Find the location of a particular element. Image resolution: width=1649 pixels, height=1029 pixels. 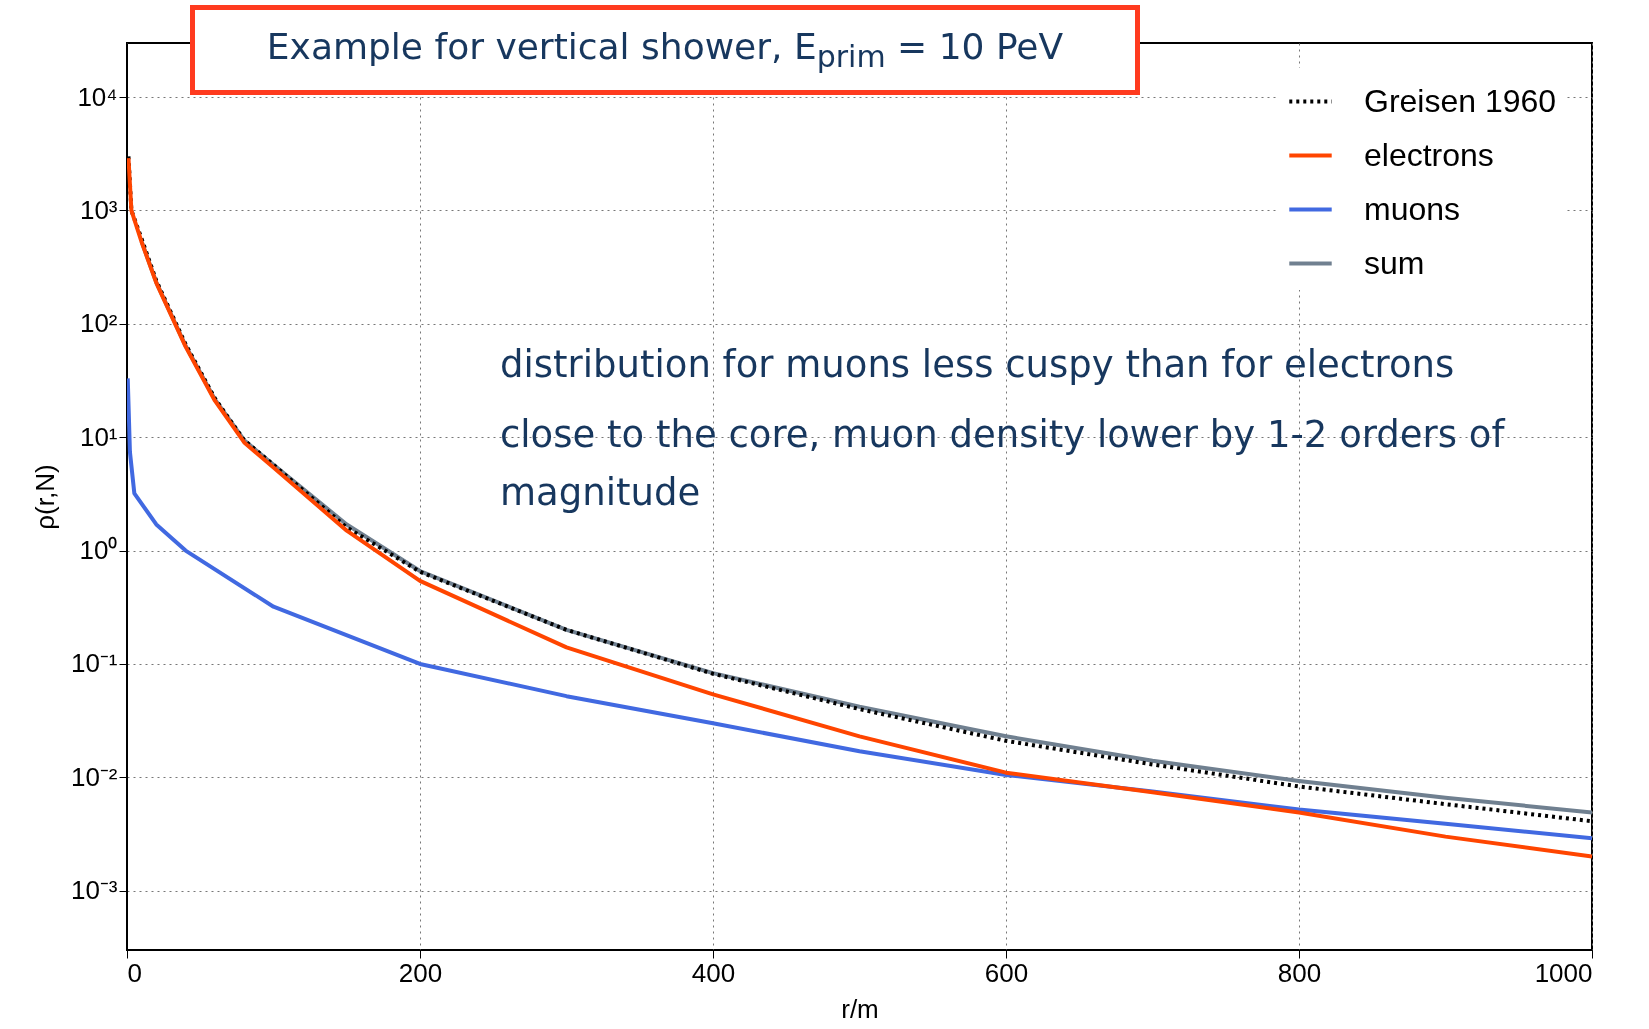

legend-label: electrons is located at coordinates (1429, 154).